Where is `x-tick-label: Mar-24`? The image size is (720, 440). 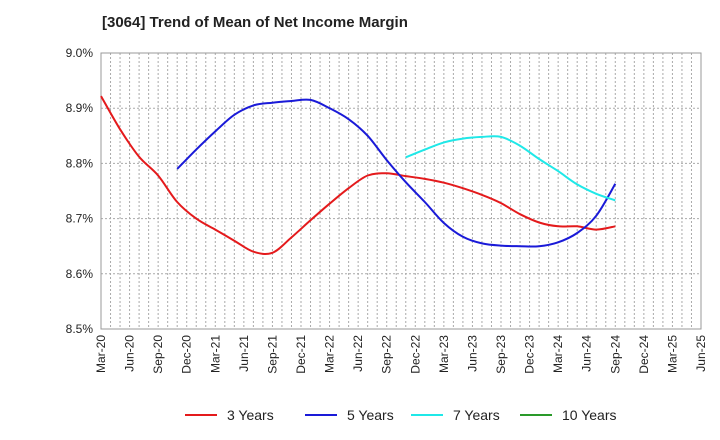 x-tick-label: Mar-24 is located at coordinates (558, 354).